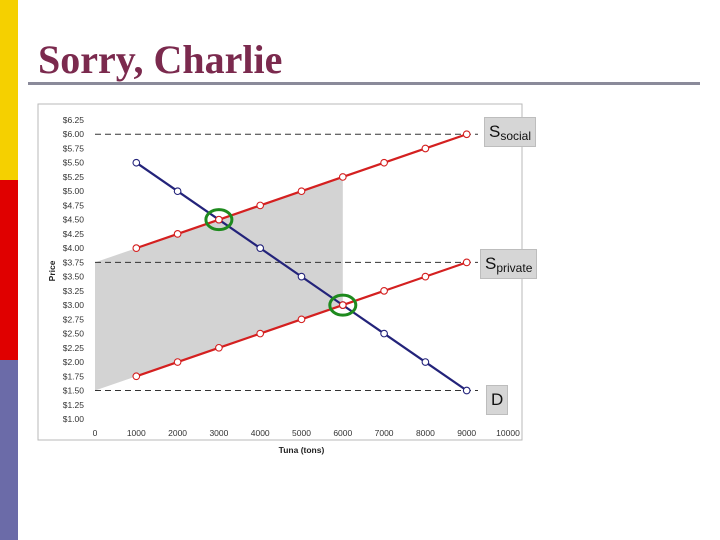  What do you see at coordinates (74, 220) in the screenshot?
I see `y-tick-label: $4.50` at bounding box center [74, 220].